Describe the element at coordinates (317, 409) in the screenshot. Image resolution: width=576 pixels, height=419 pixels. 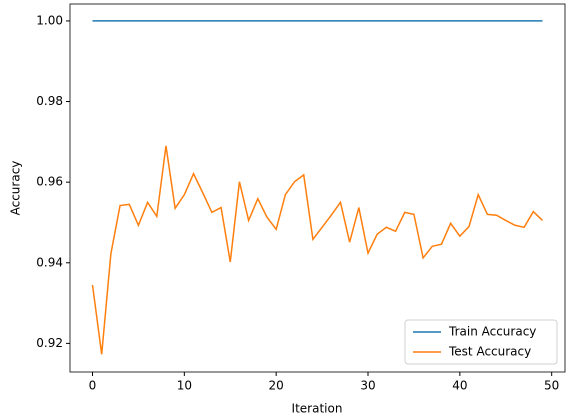
I see `x-axis-label: Iteration` at that location.